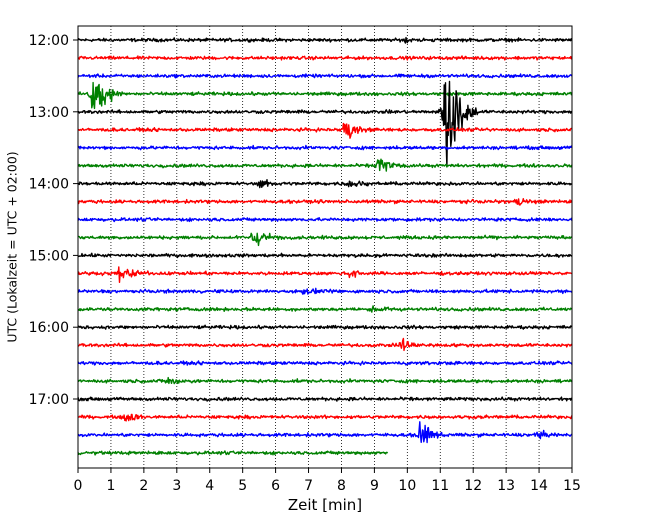 The width and height of the screenshot is (650, 520). Describe the element at coordinates (49, 41) in the screenshot. I see `y-tick-label: 12:00` at that location.